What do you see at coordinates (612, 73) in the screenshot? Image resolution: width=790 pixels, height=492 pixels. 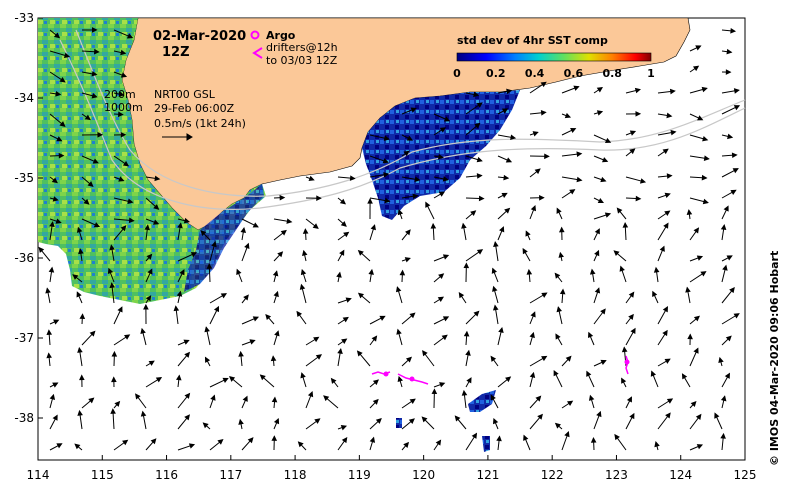 I see `colorbar-tick-label: 0.8` at bounding box center [612, 73].